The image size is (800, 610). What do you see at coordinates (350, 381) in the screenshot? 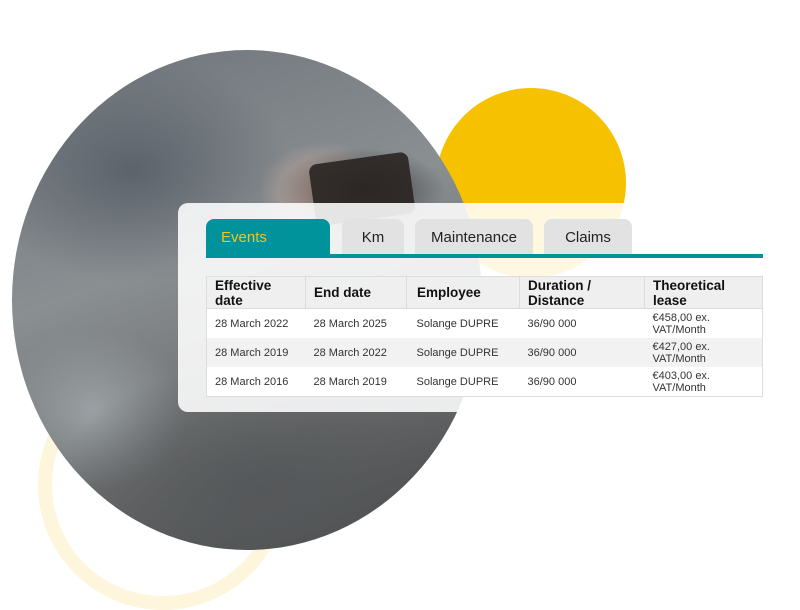
I see `cell-end-date: 28 March 2019` at bounding box center [350, 381].